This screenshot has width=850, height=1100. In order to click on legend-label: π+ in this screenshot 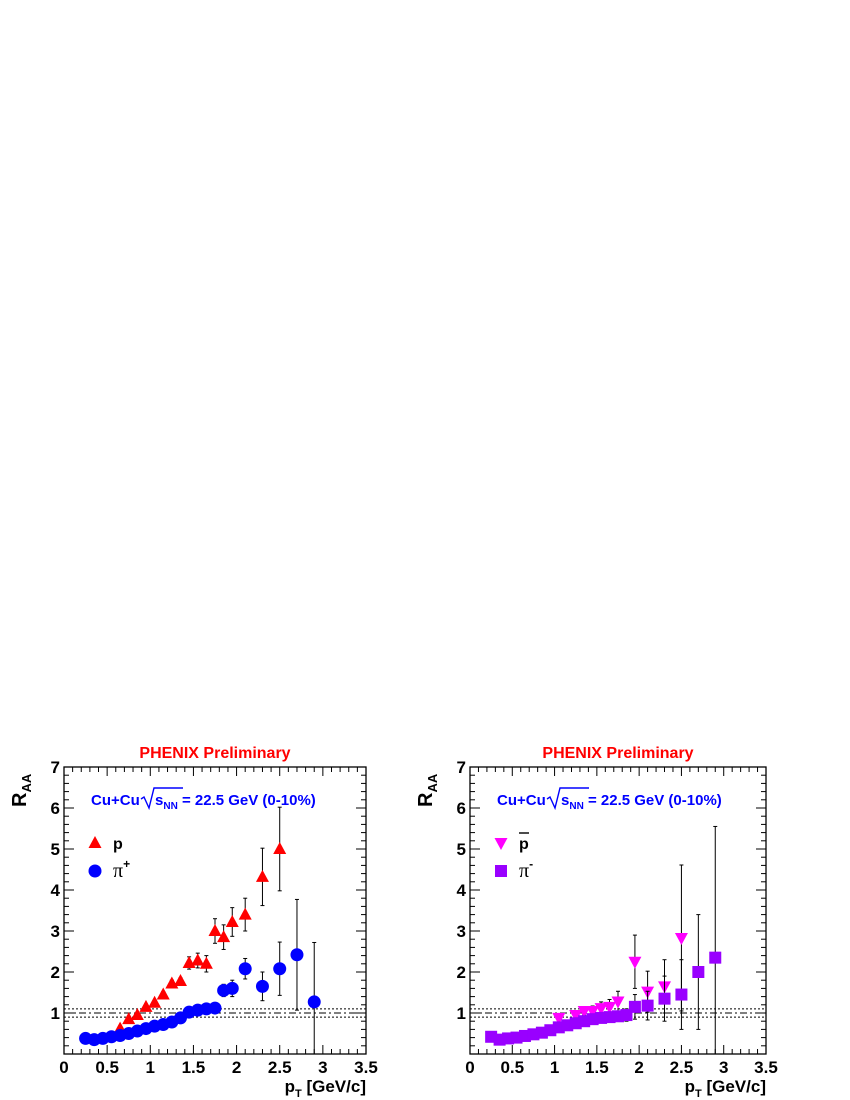, I will do `click(121, 869)`.